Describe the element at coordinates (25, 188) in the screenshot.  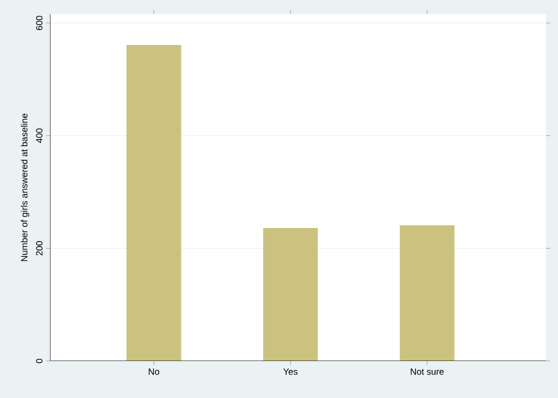
I see `y-axis-title: Number of girls answered at baseline` at that location.